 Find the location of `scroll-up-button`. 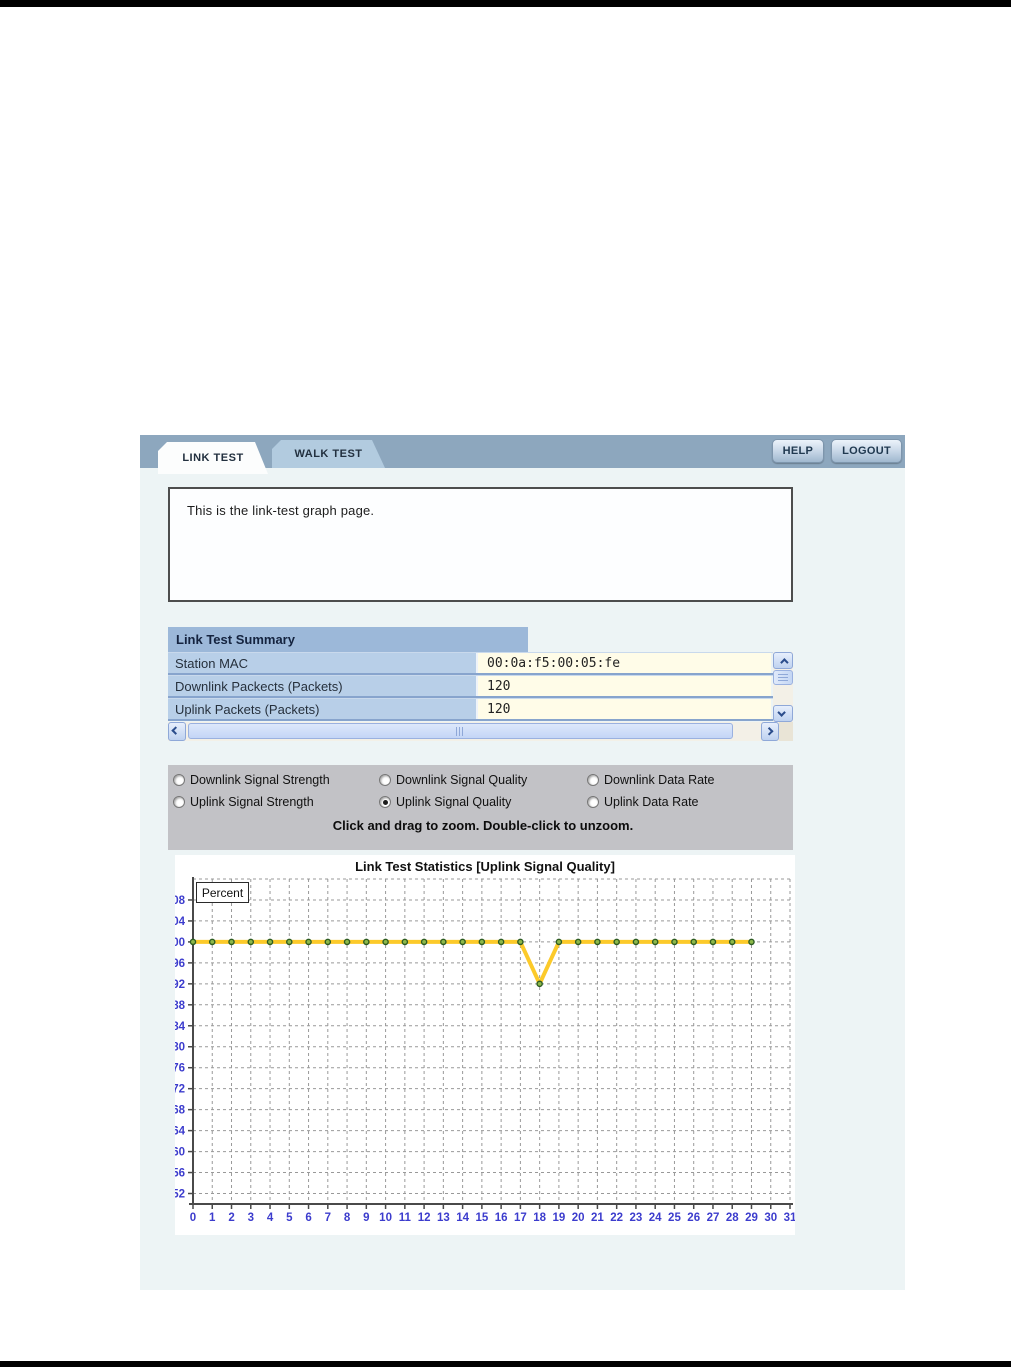

scroll-up-button is located at coordinates (783, 660).